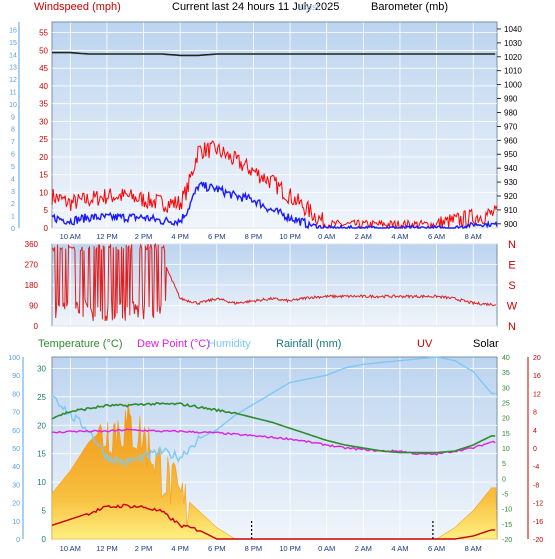  Describe the element at coordinates (511, 168) in the screenshot. I see `baro-tick-label: 940` at that location.